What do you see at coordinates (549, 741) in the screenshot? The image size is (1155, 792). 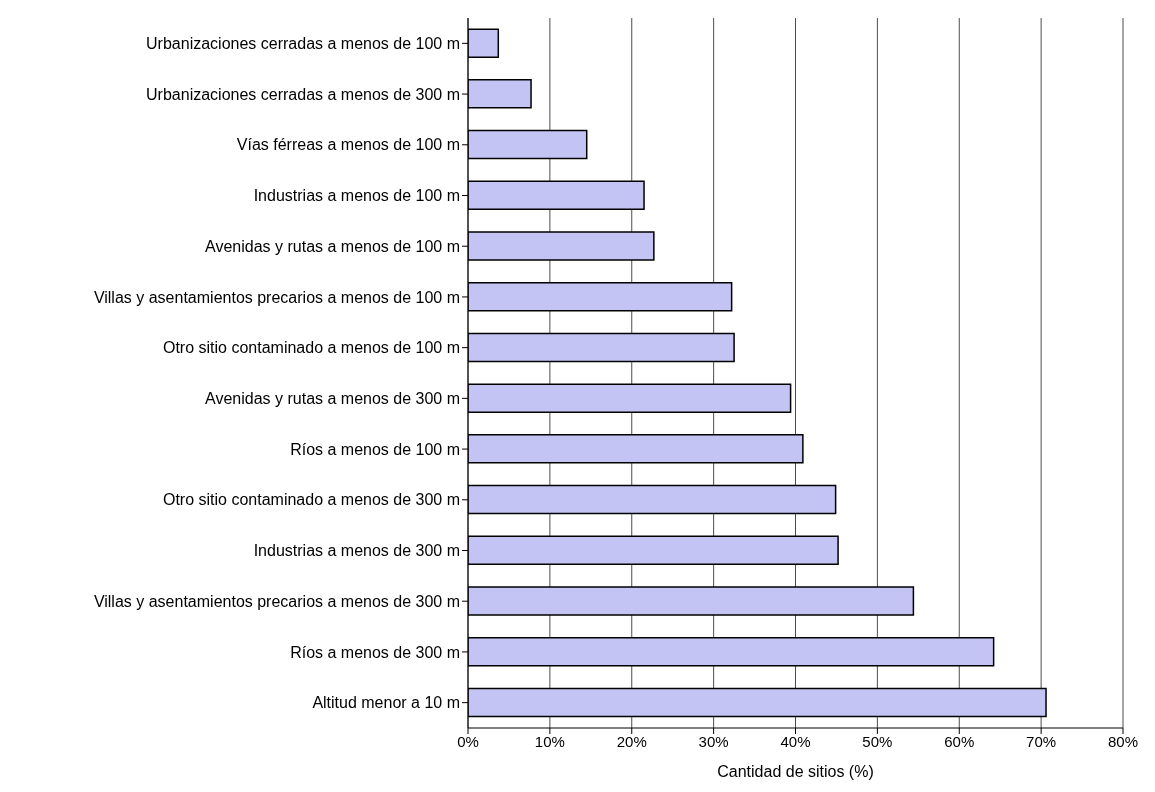 I see `x-tick-label: 10%` at bounding box center [549, 741].